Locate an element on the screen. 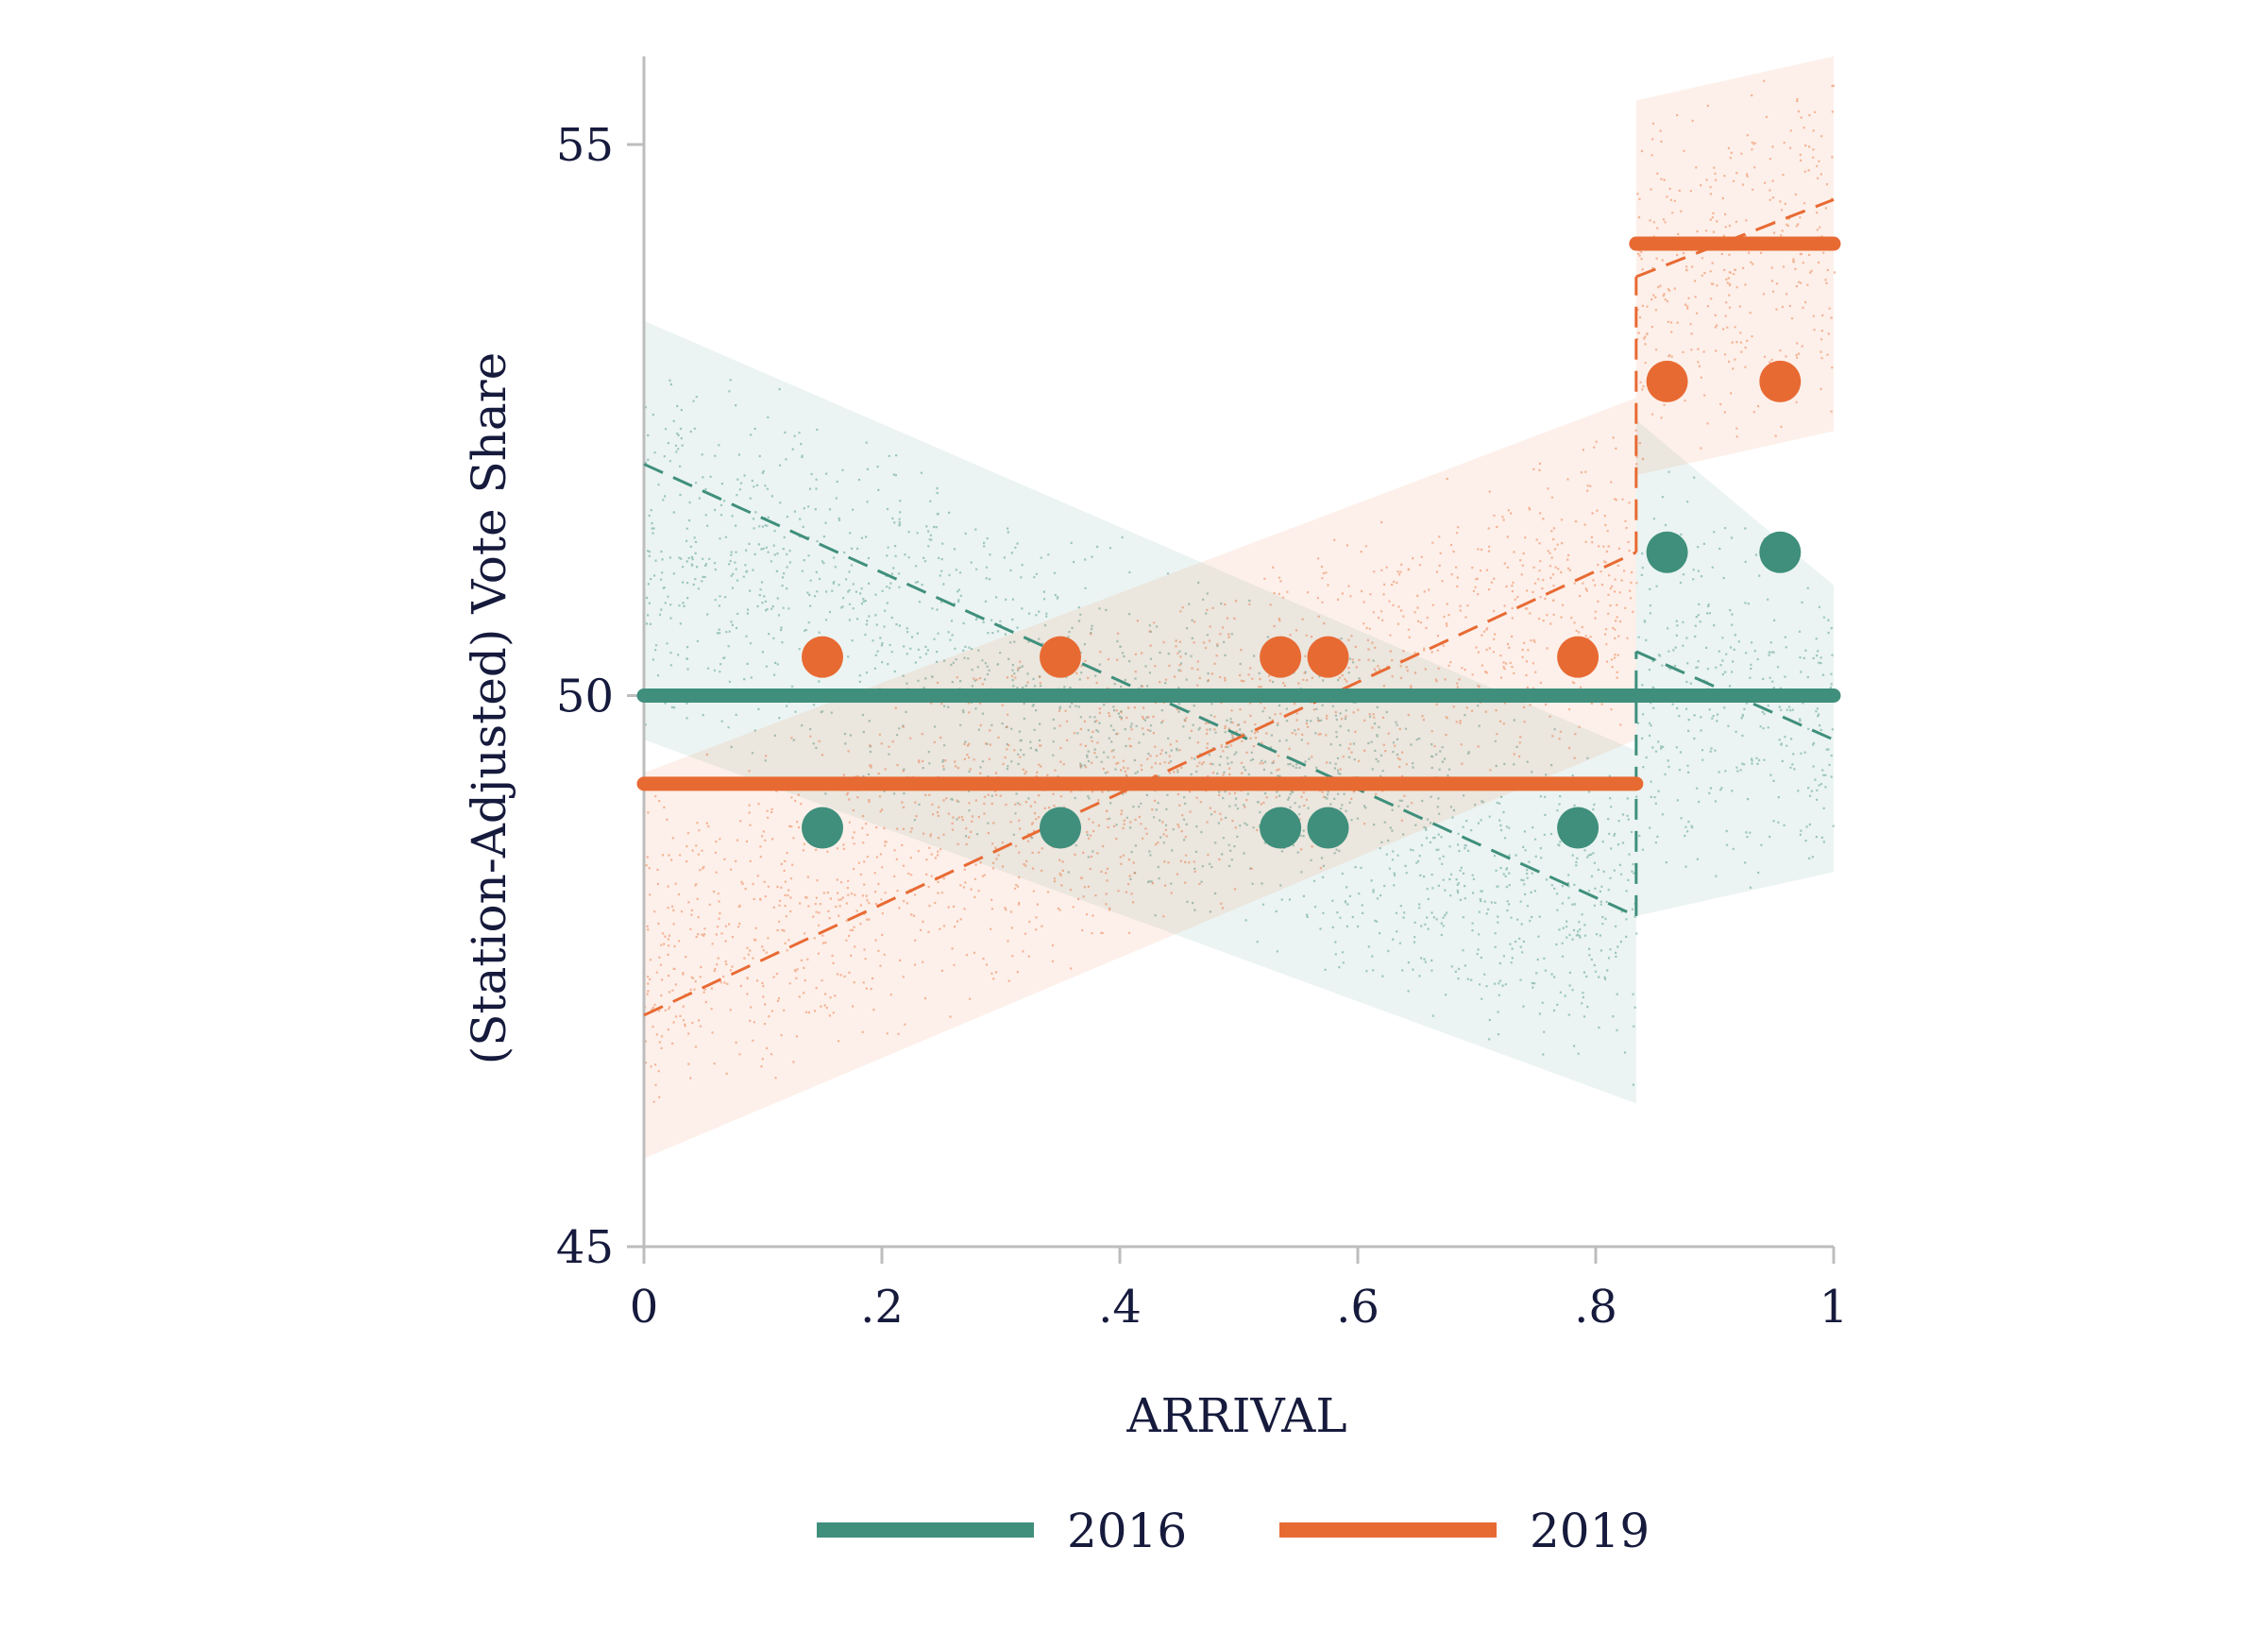  legend-label-2016: 2016 is located at coordinates (1127, 1531).